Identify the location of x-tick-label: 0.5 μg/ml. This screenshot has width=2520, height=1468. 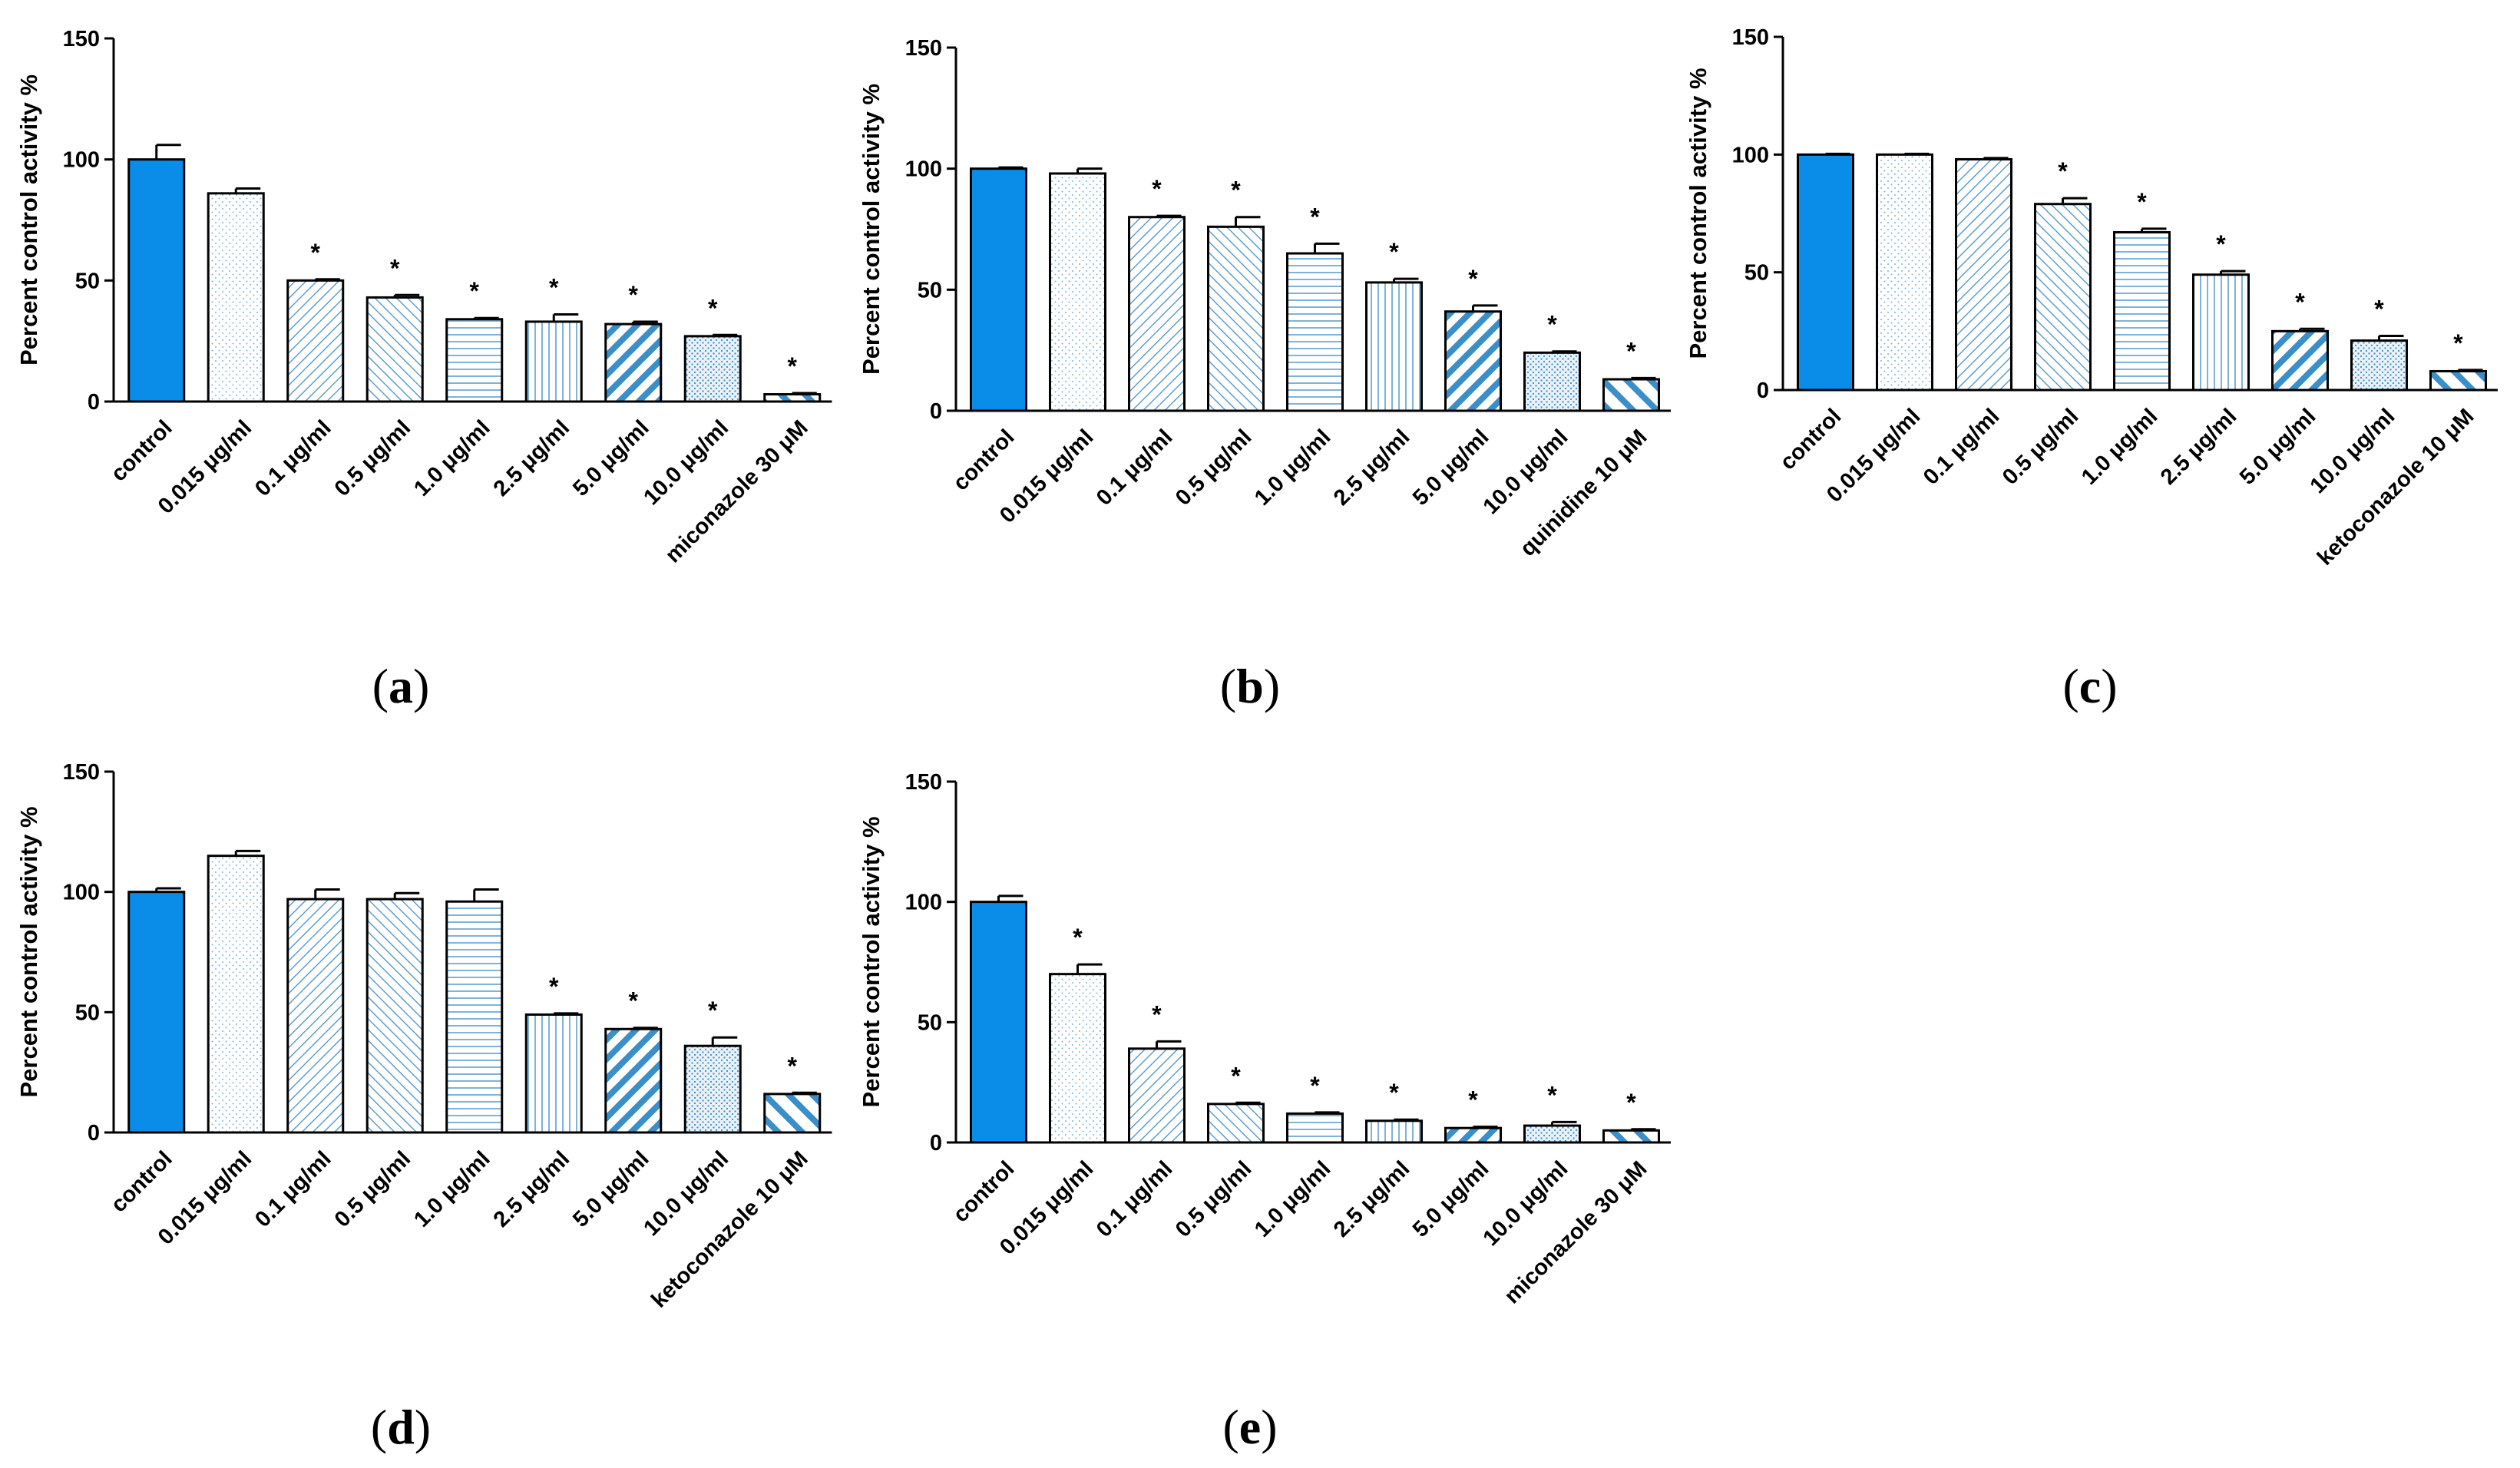
(2041, 447).